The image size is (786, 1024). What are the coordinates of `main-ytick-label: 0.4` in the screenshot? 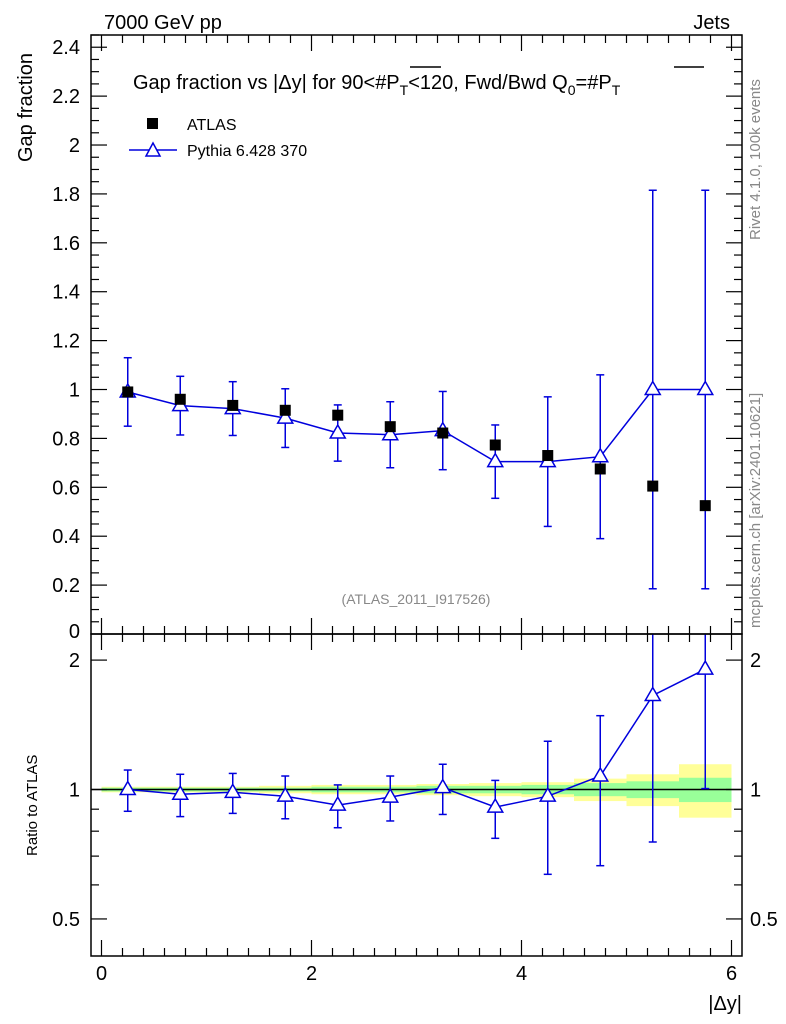 It's located at (66, 537).